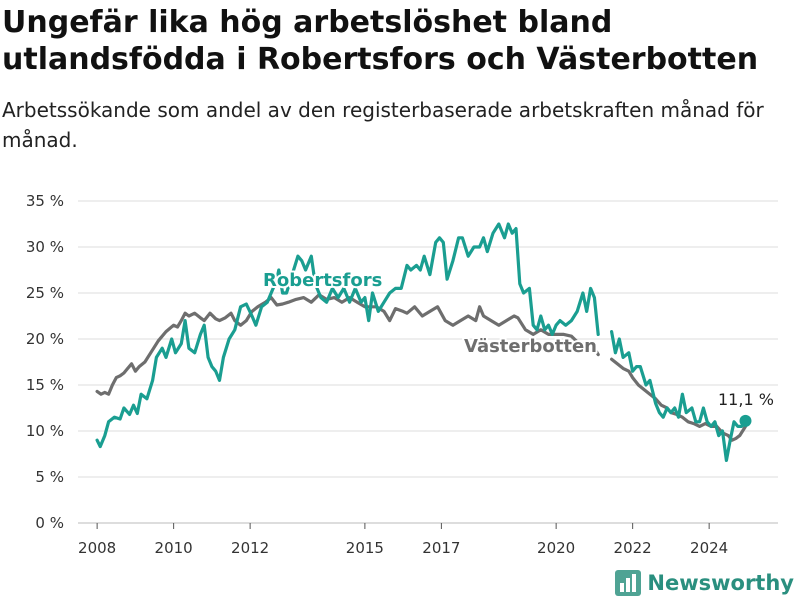  What do you see at coordinates (322, 280) in the screenshot?
I see `series-label-robertsfors: Robertsfors` at bounding box center [322, 280].